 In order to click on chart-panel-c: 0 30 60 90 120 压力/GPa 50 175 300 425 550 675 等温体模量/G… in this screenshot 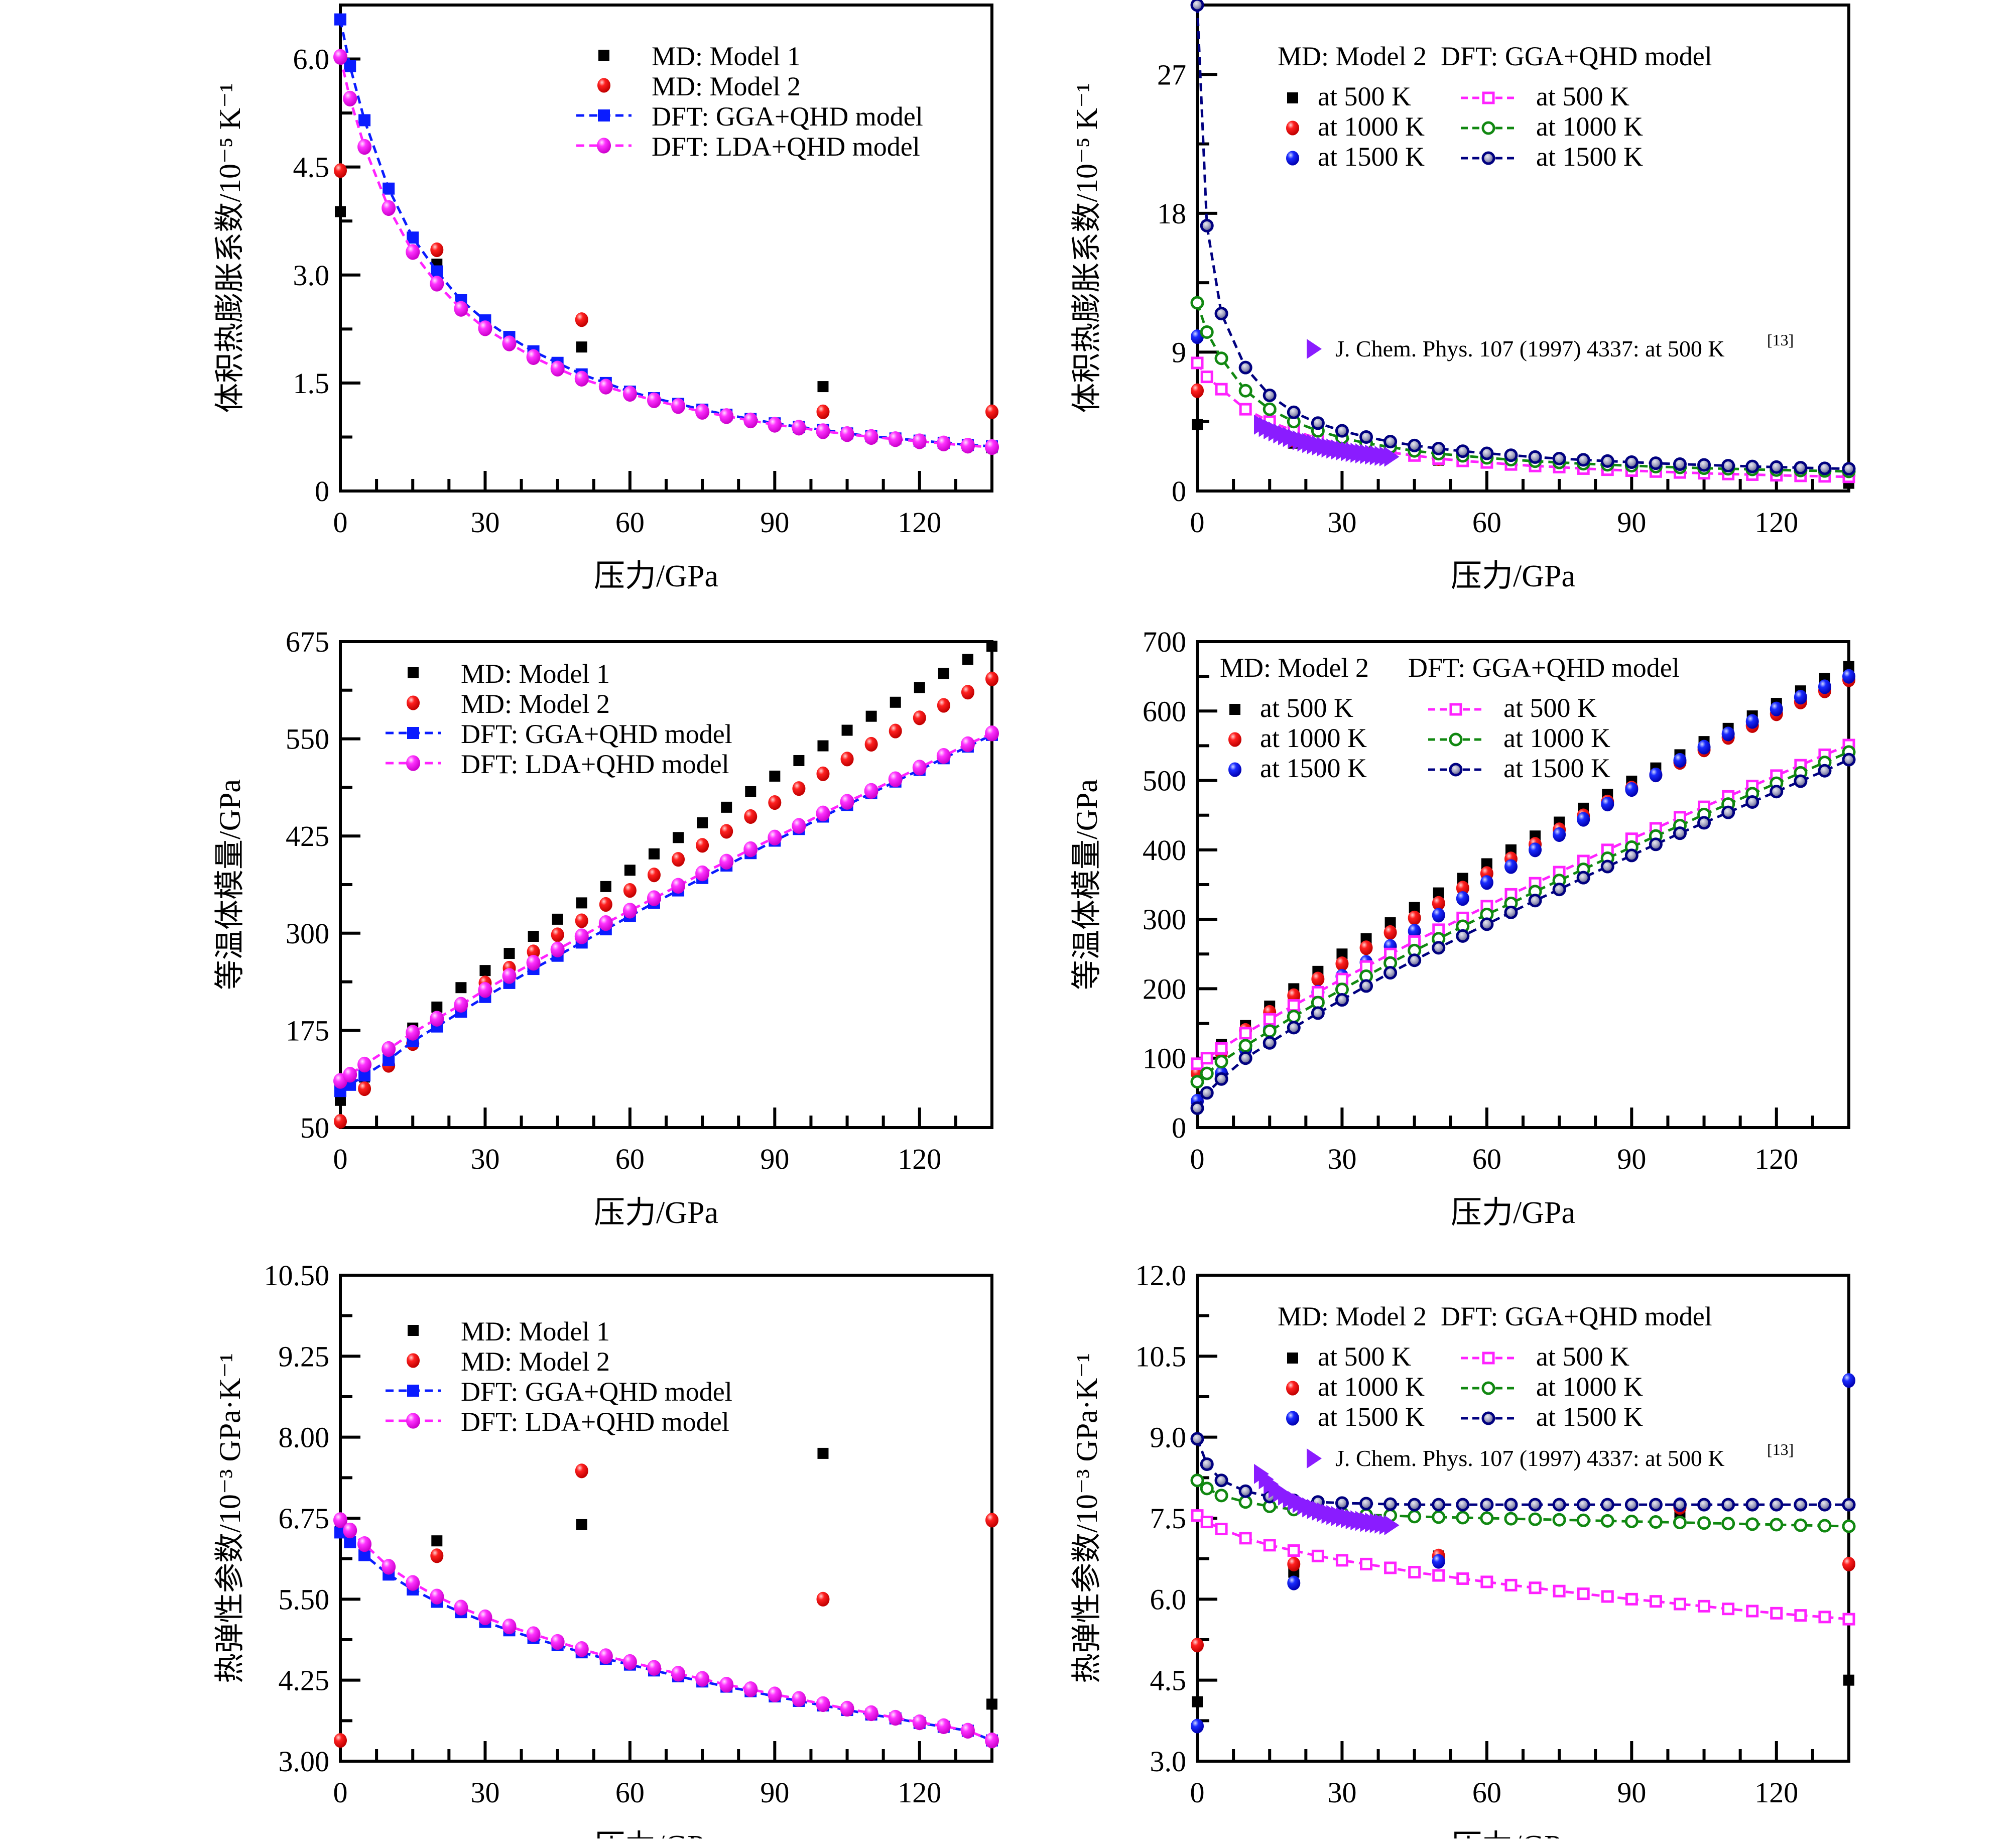, I will do `click(606, 928)`.